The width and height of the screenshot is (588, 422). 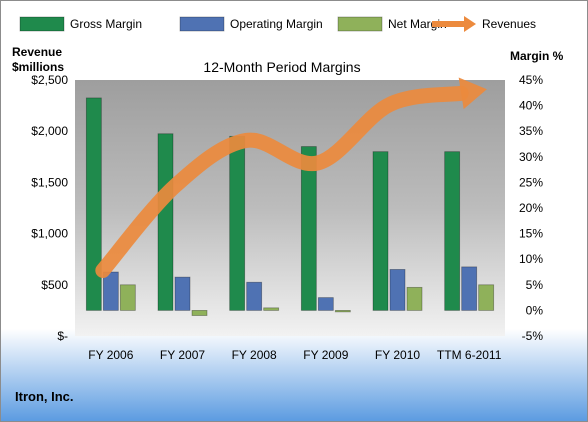 What do you see at coordinates (535, 310) in the screenshot?
I see `right-tick-label: 0%` at bounding box center [535, 310].